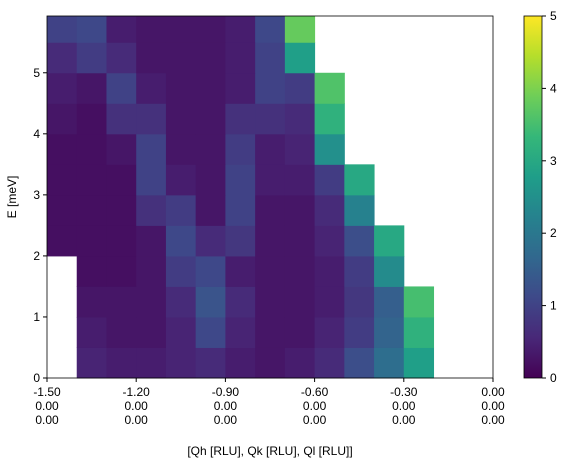  What do you see at coordinates (553, 233) in the screenshot?
I see `colorbar-tick-label: 2` at bounding box center [553, 233].